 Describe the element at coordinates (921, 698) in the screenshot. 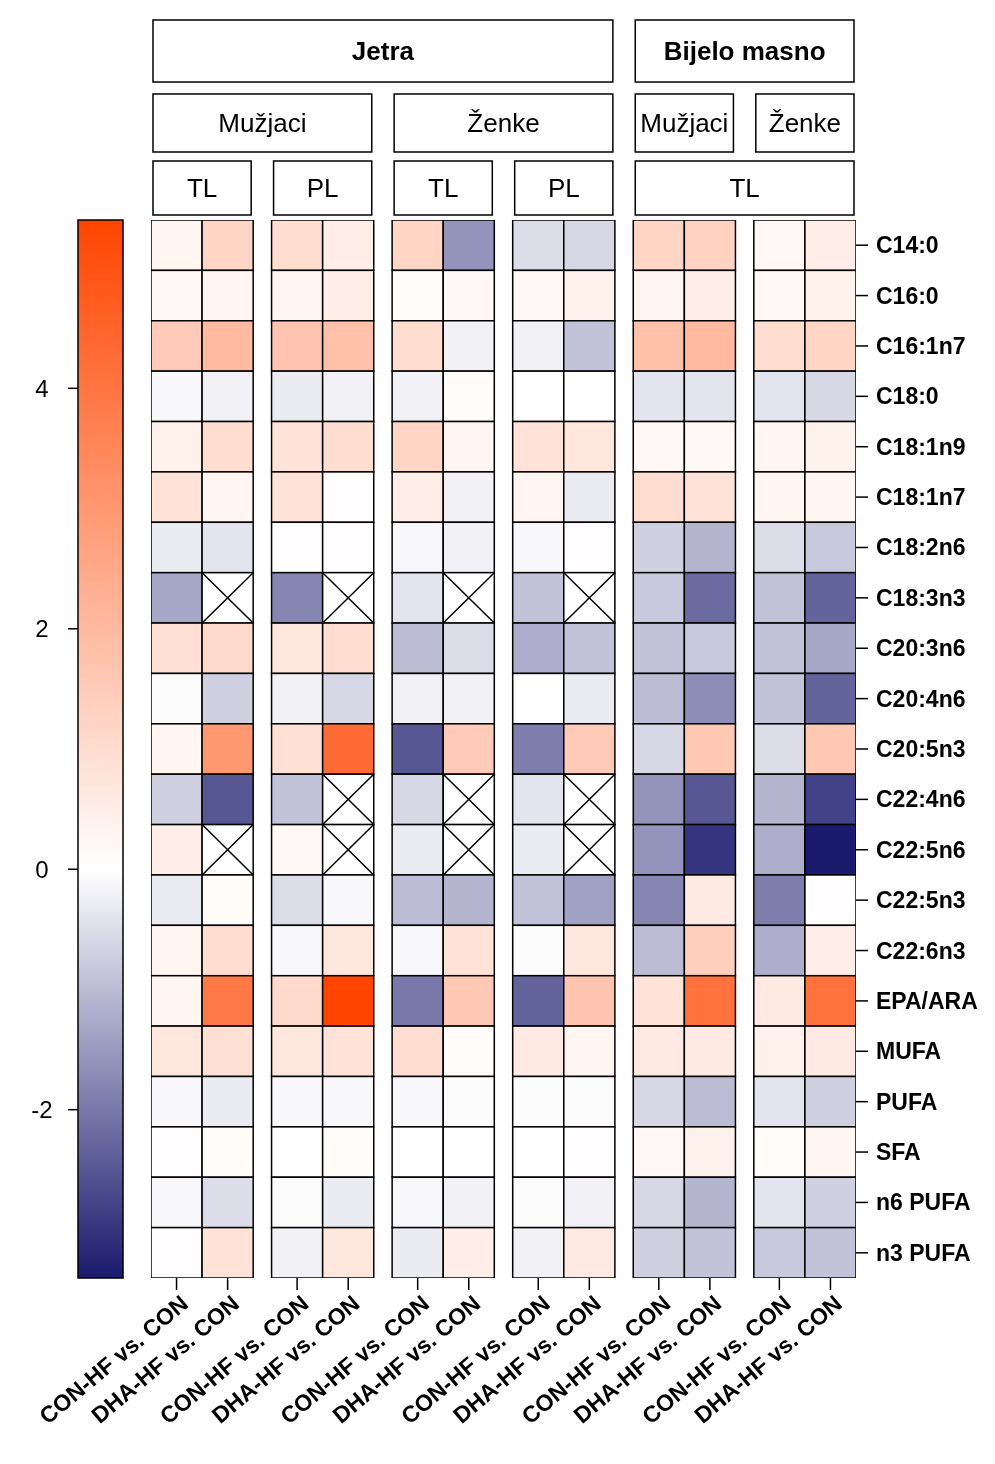

I see `y-tick-label: C20:4n6` at that location.